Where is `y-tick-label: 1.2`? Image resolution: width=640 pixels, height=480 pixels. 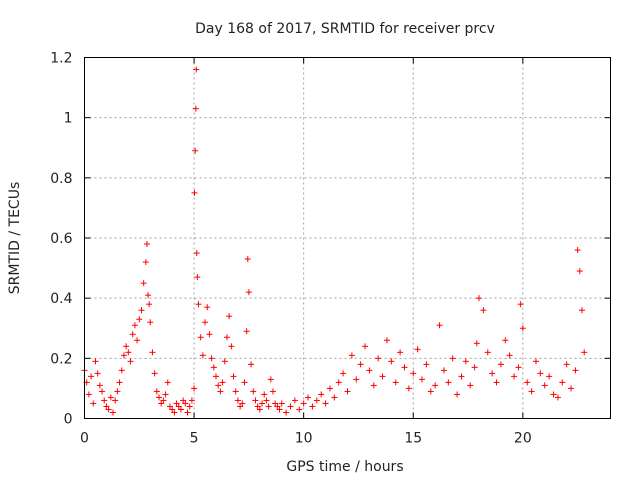
y-tick-label: 1.2 is located at coordinates (61, 59).